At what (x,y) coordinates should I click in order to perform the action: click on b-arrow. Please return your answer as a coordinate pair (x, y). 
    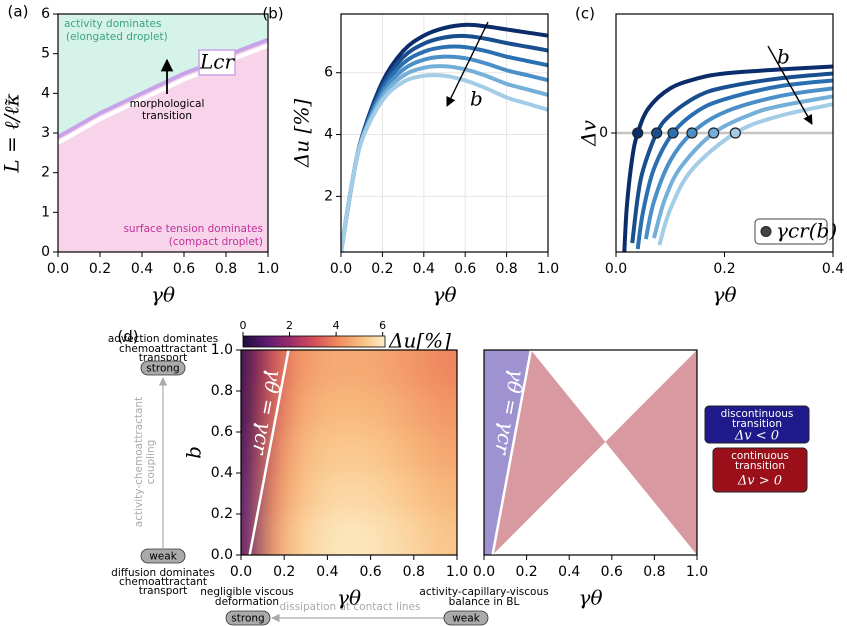
    Looking at the image, I should click on (790, 85).